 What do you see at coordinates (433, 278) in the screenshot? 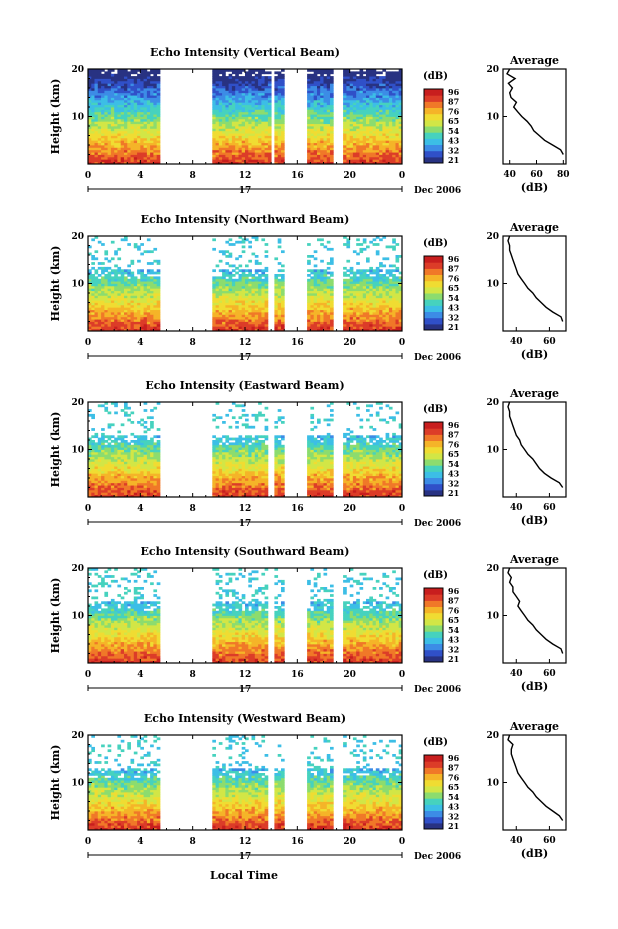
I see `colorbar-swatch` at bounding box center [433, 278].